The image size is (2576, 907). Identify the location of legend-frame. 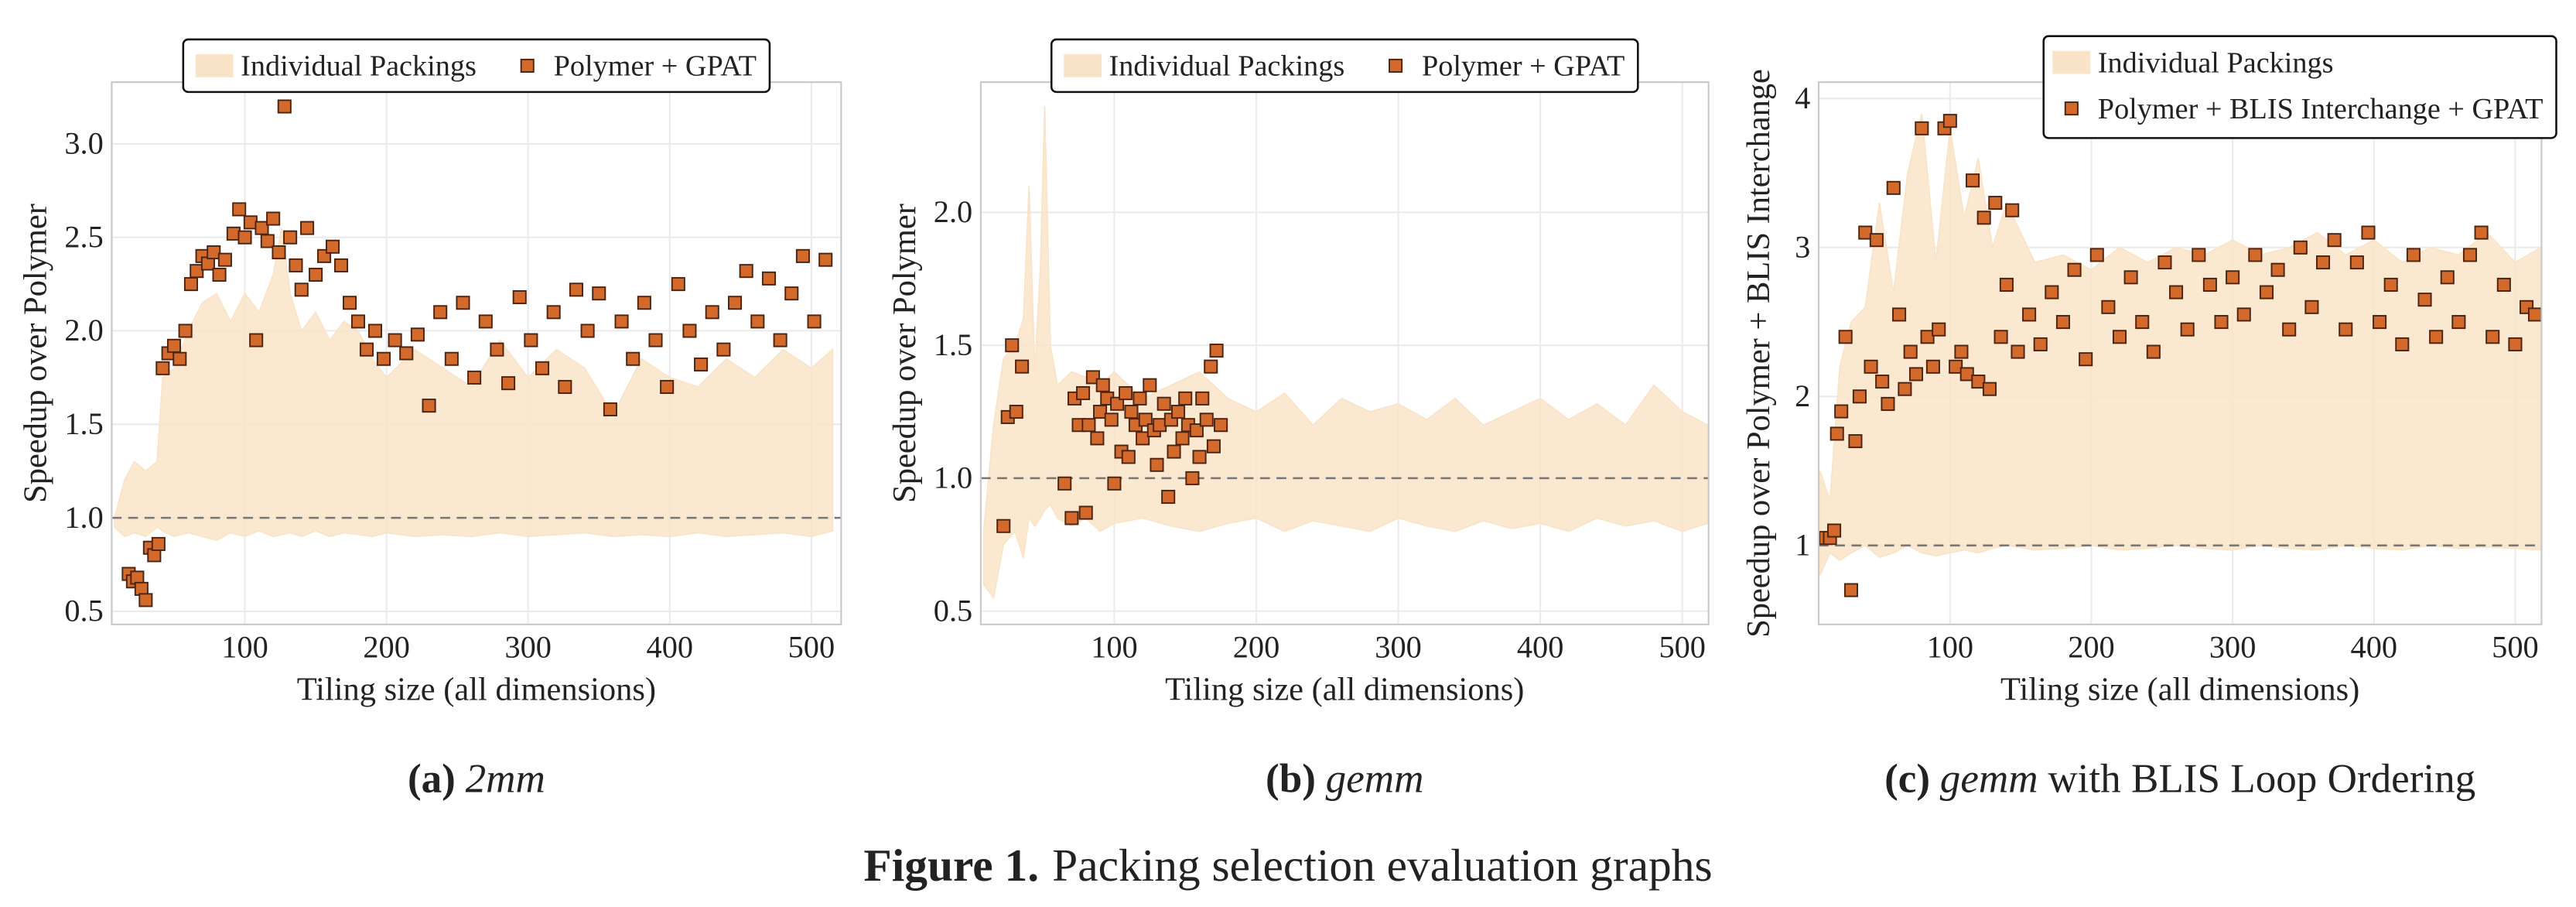
(2299, 87).